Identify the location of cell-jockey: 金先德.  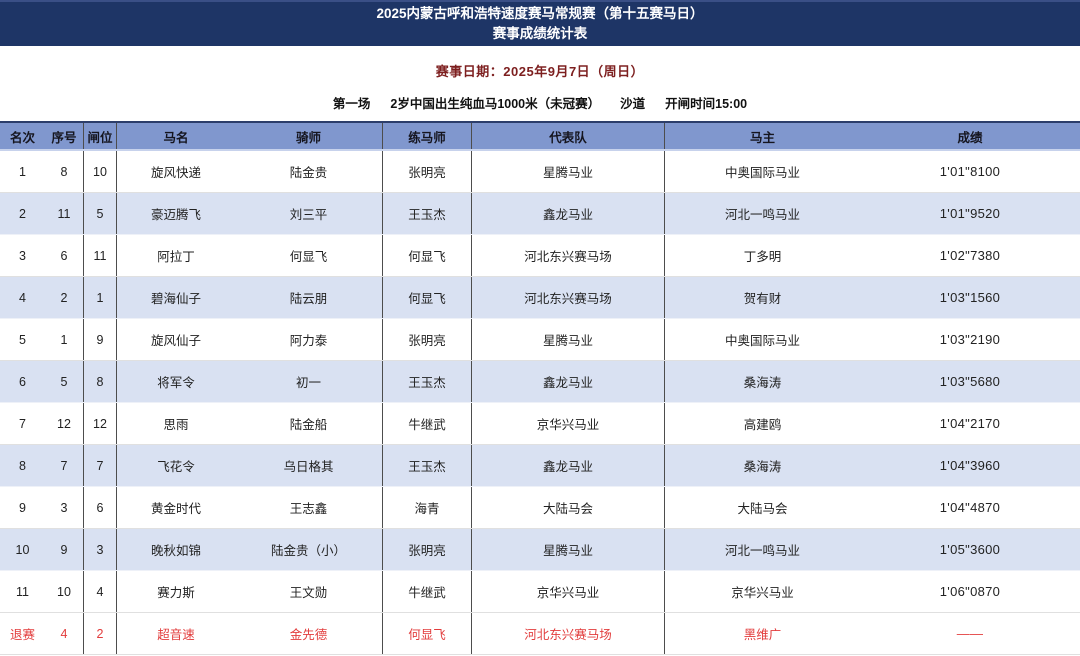
(309, 633).